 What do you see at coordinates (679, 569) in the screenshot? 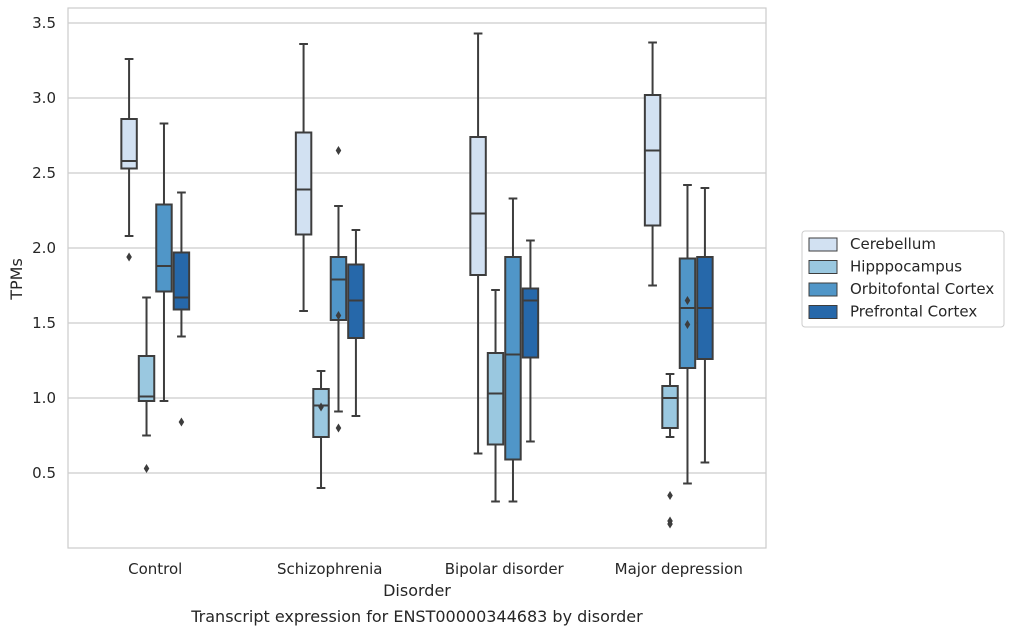
I see `x-tick-label: Major depression` at bounding box center [679, 569].